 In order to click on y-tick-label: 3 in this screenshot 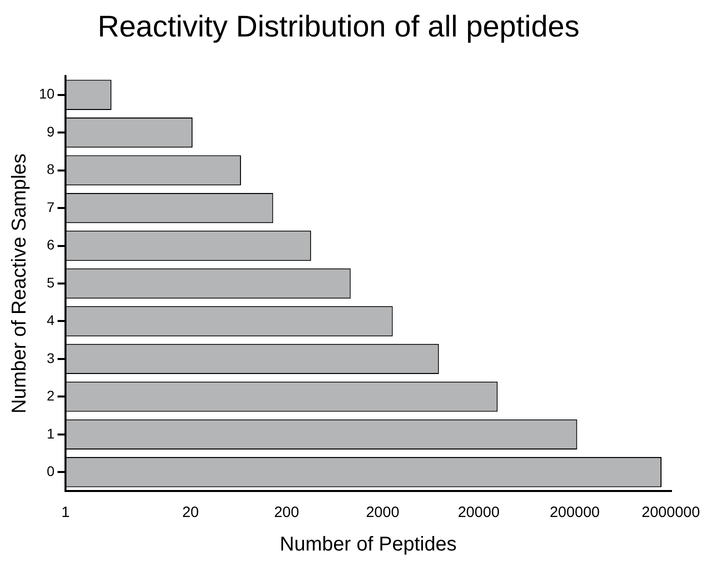, I will do `click(50, 358)`.